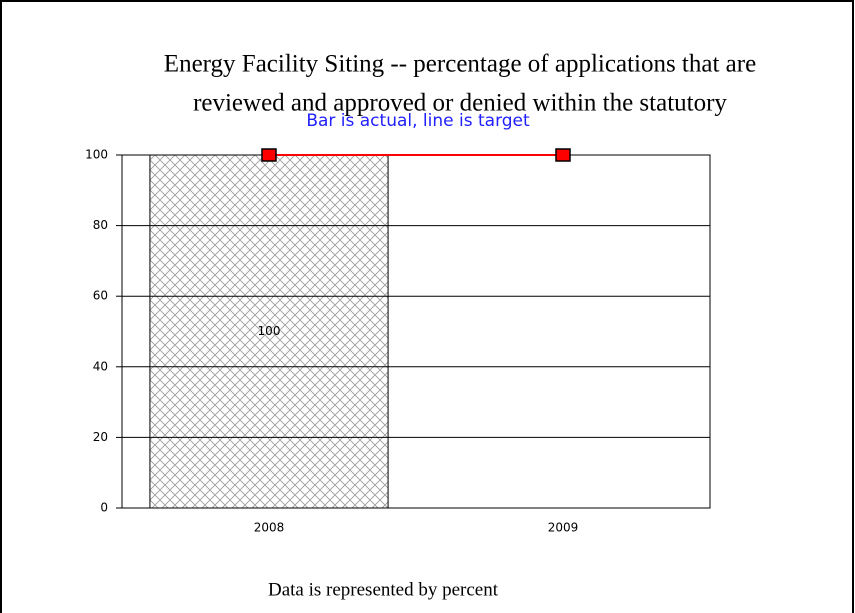 This screenshot has height=613, width=855. I want to click on note: Data is represented by percent, so click(383, 589).